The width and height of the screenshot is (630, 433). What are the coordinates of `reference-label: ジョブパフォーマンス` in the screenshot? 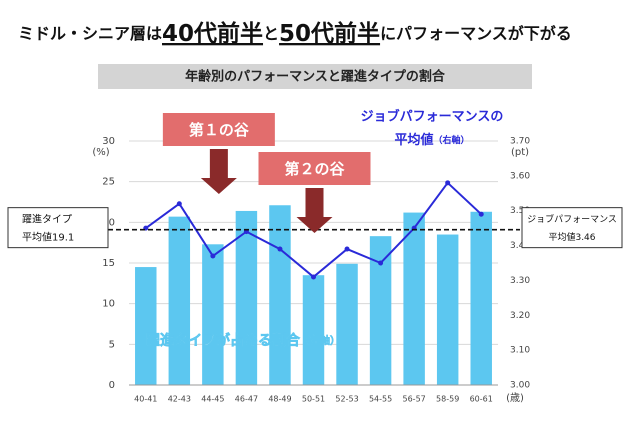 It's located at (572, 219).